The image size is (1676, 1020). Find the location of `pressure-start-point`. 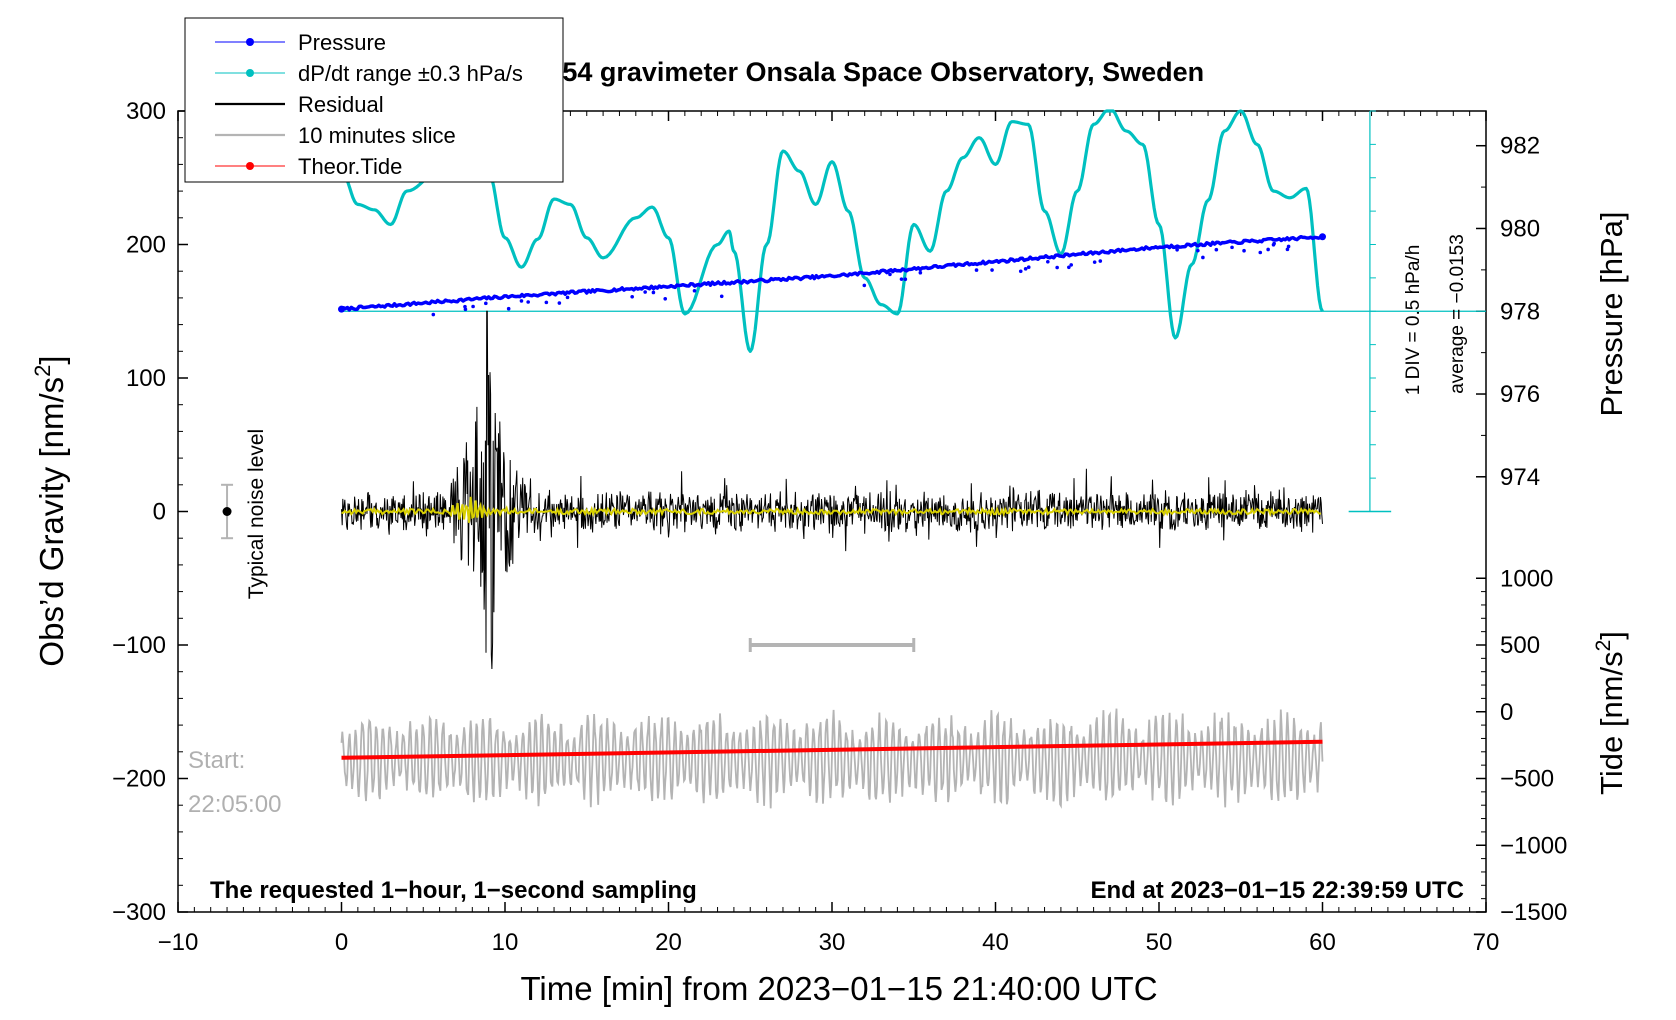

pressure-start-point is located at coordinates (341, 309).